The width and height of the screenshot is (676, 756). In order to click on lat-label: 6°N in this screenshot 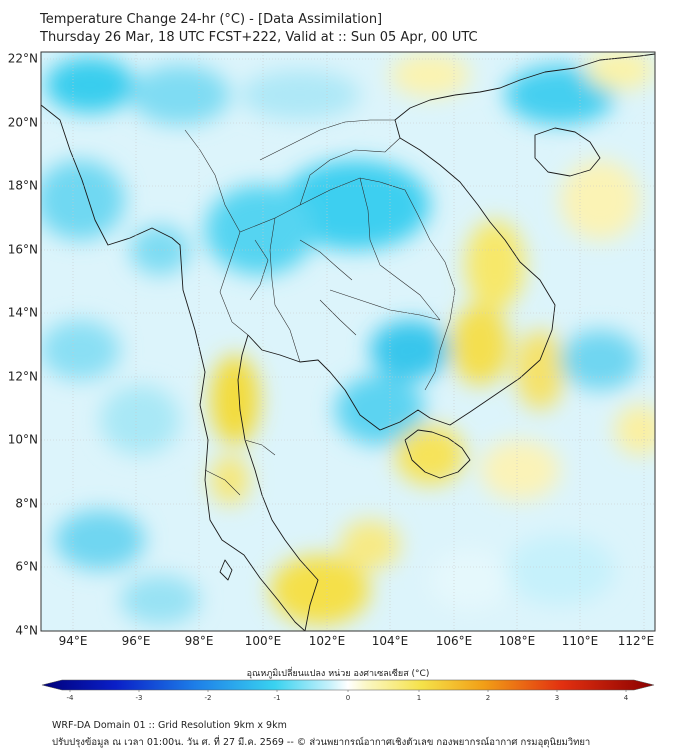, I will do `click(26, 567)`.